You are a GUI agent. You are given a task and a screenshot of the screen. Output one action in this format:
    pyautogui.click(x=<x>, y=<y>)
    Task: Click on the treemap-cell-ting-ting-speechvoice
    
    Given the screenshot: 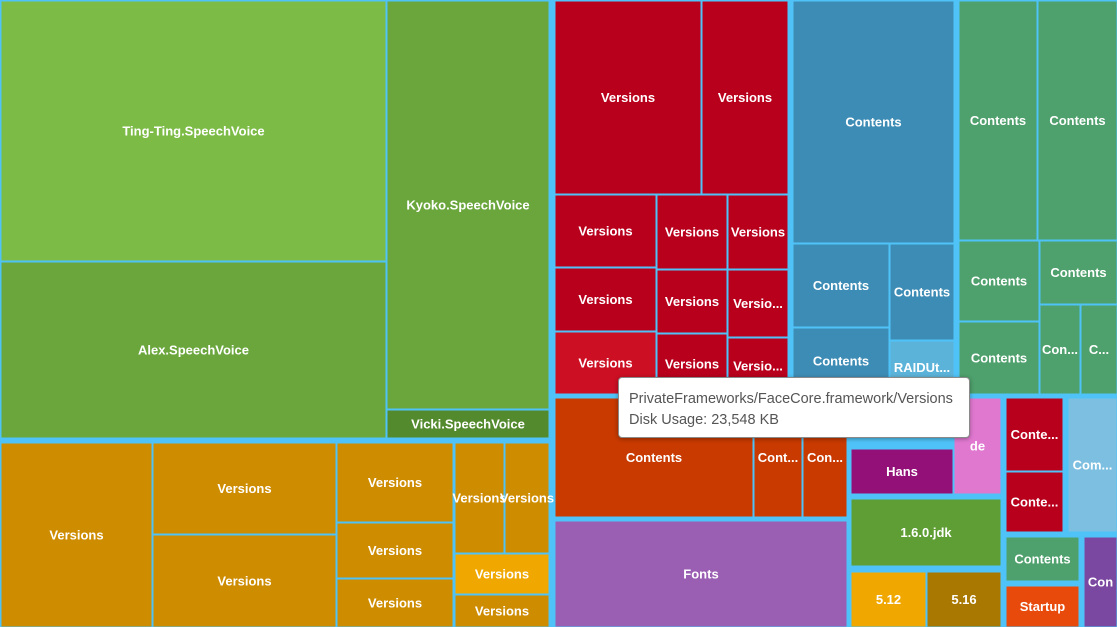 What is the action you would take?
    pyautogui.click(x=193, y=131)
    